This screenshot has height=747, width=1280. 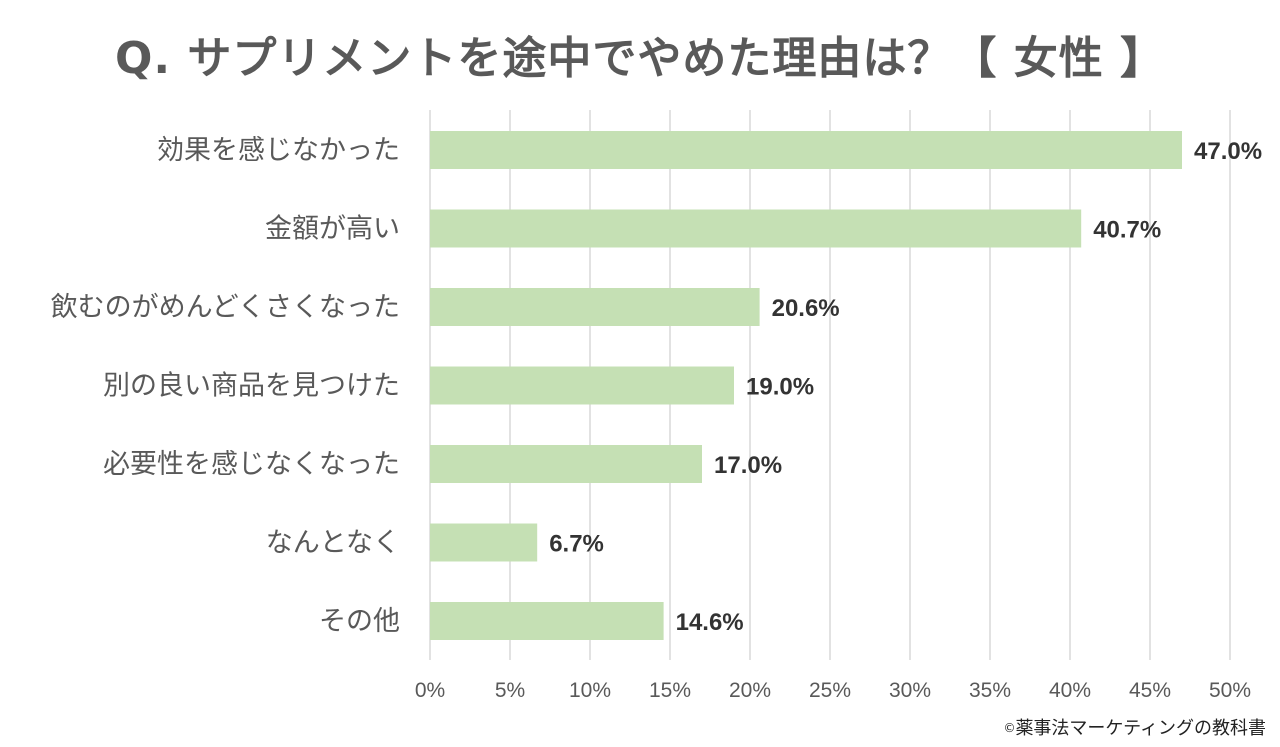 I want to click on category-label-5: なんとなく, so click(x=333, y=543).